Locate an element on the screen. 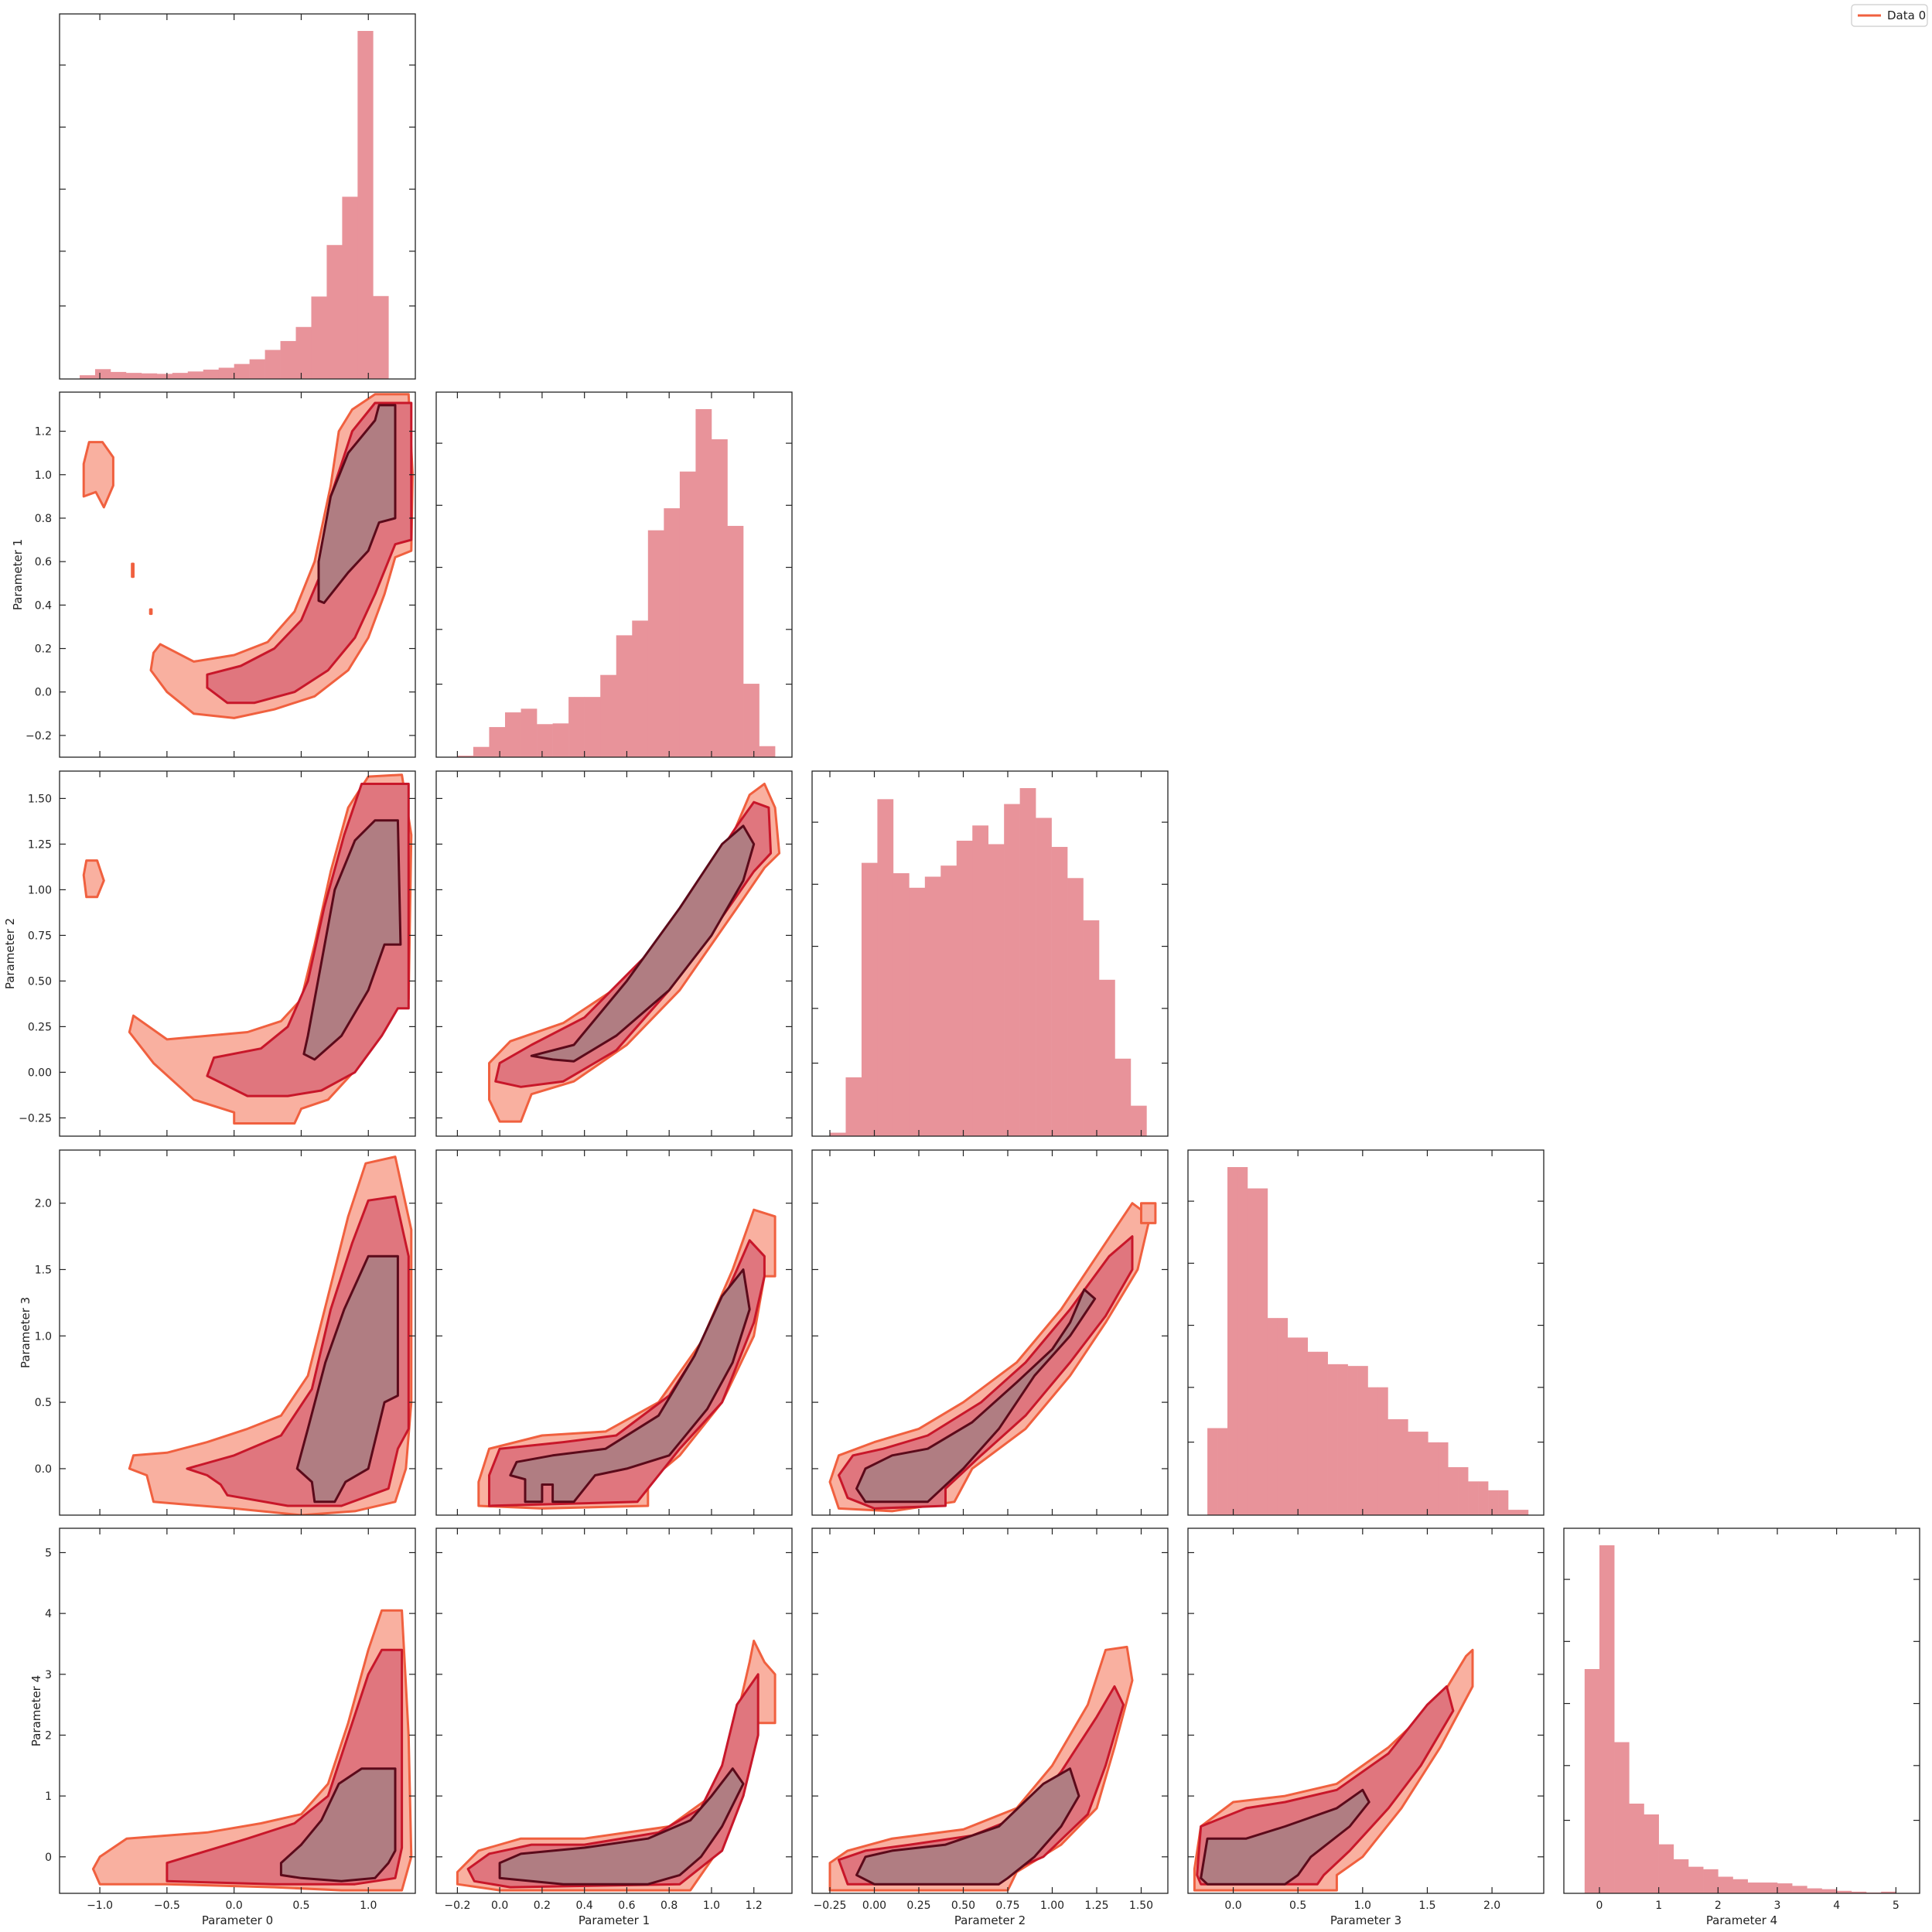  legend-frame is located at coordinates (1889, 15).